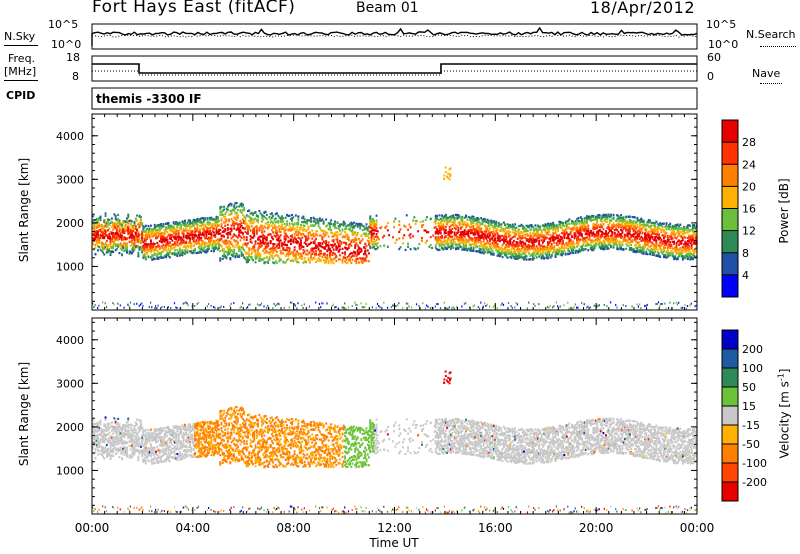 The image size is (800, 554). I want to click on cpid-panel, so click(394, 98).